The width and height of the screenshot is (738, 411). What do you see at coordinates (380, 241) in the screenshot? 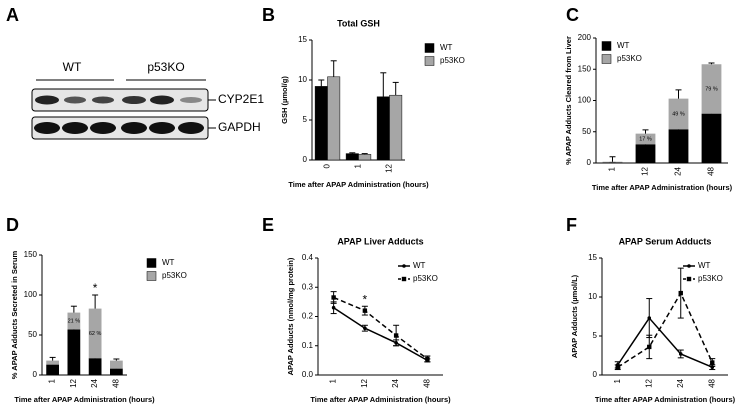
I see `chart-title: APAP Liver Adducts` at bounding box center [380, 241].